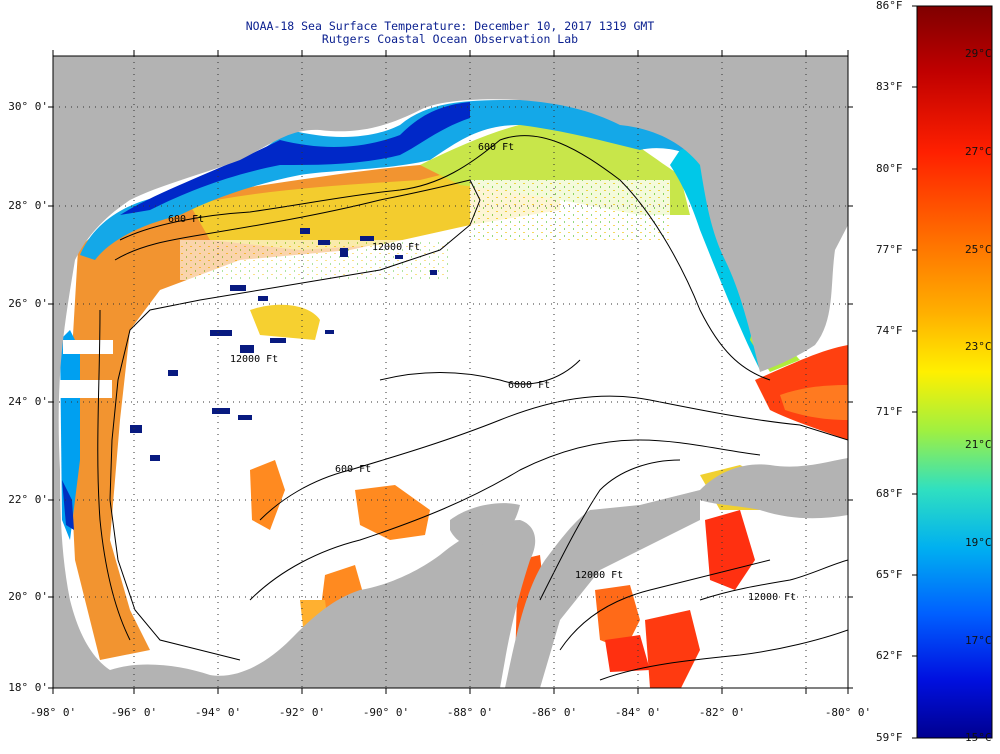  I want to click on lat-label: 30° 0', so click(28, 106).